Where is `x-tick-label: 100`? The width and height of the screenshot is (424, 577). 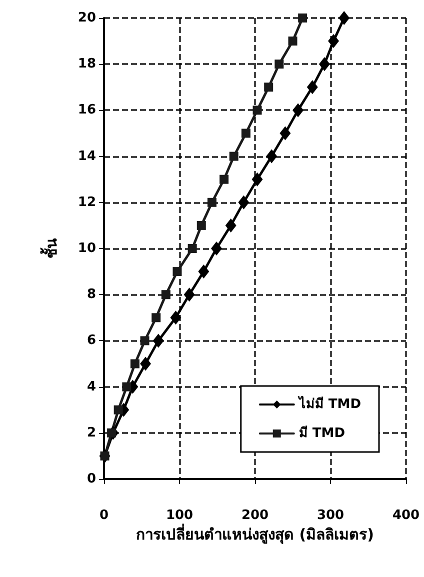 x-tick-label: 100 is located at coordinates (180, 515).